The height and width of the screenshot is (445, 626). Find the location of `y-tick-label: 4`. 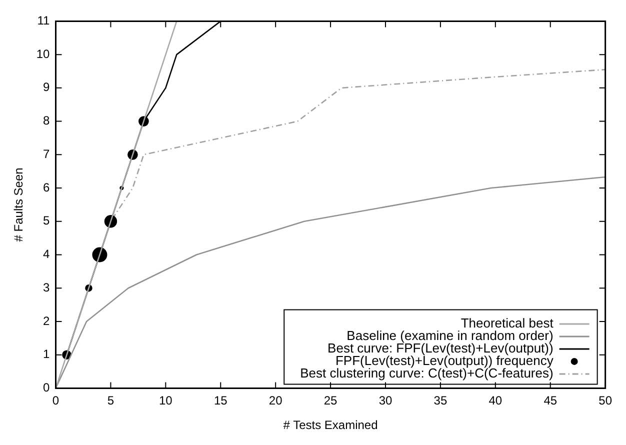

y-tick-label: 4 is located at coordinates (46, 254).